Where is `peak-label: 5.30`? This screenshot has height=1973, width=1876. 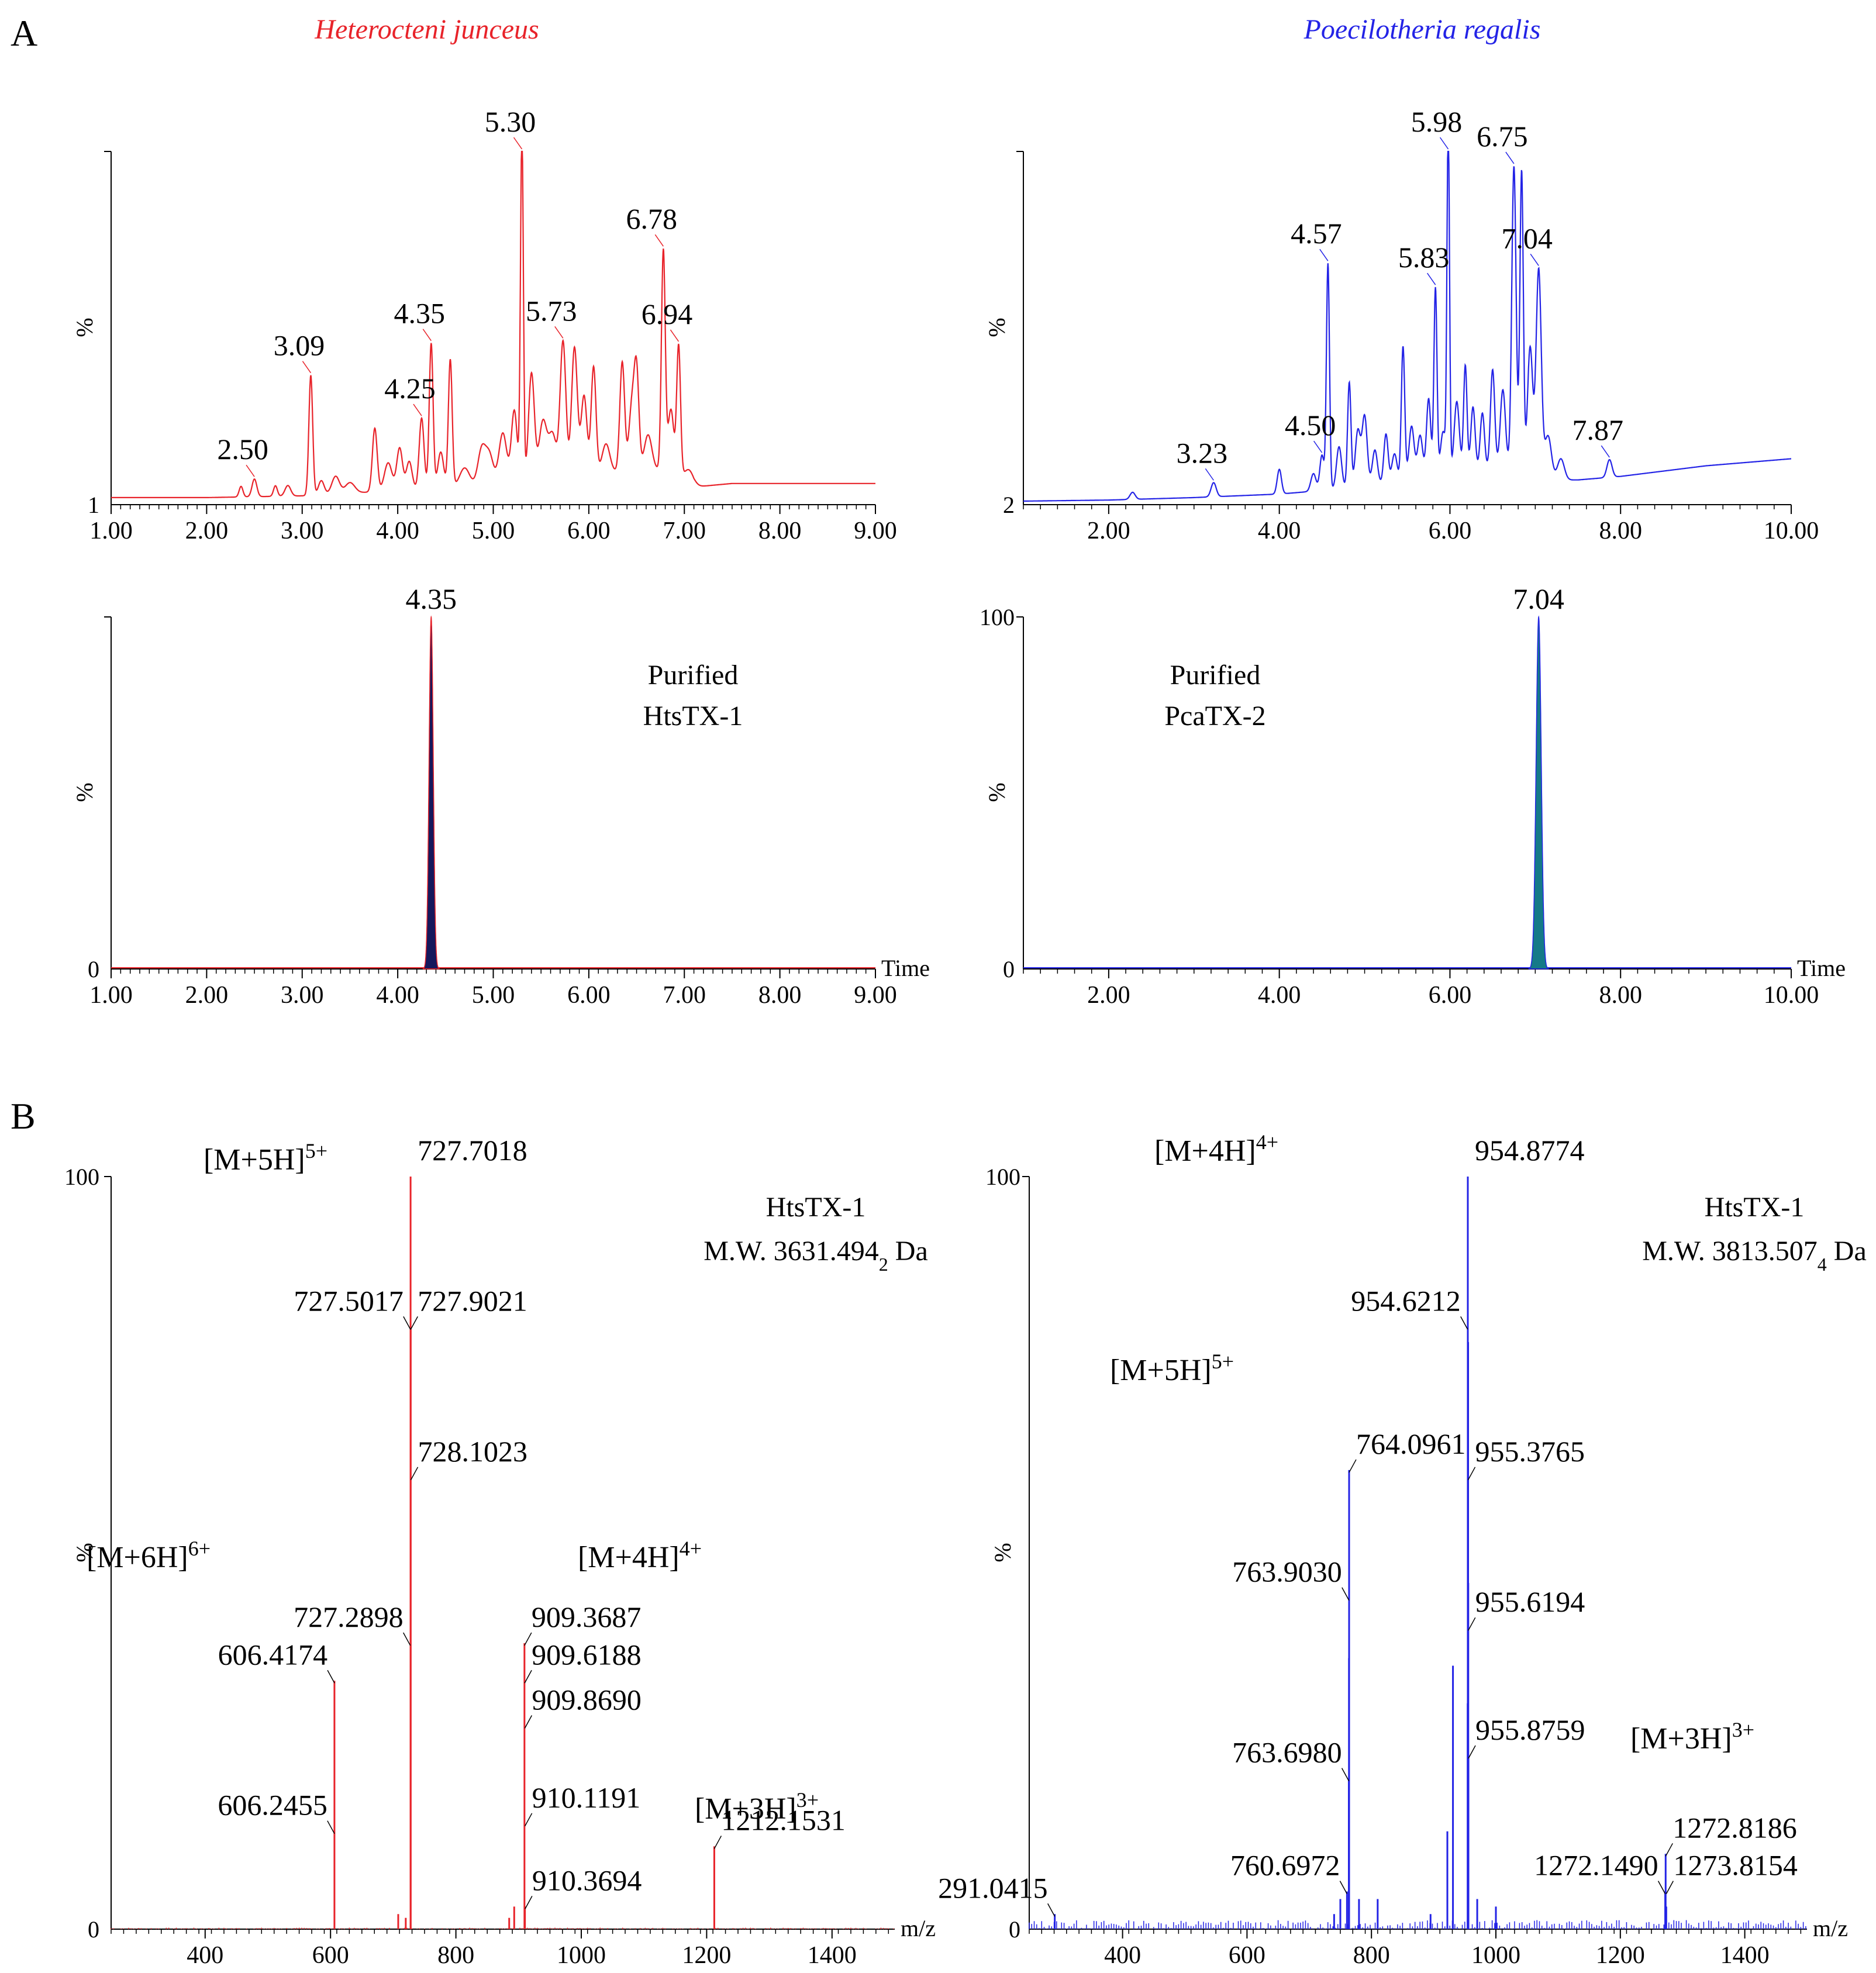
peak-label: 5.30 is located at coordinates (511, 122).